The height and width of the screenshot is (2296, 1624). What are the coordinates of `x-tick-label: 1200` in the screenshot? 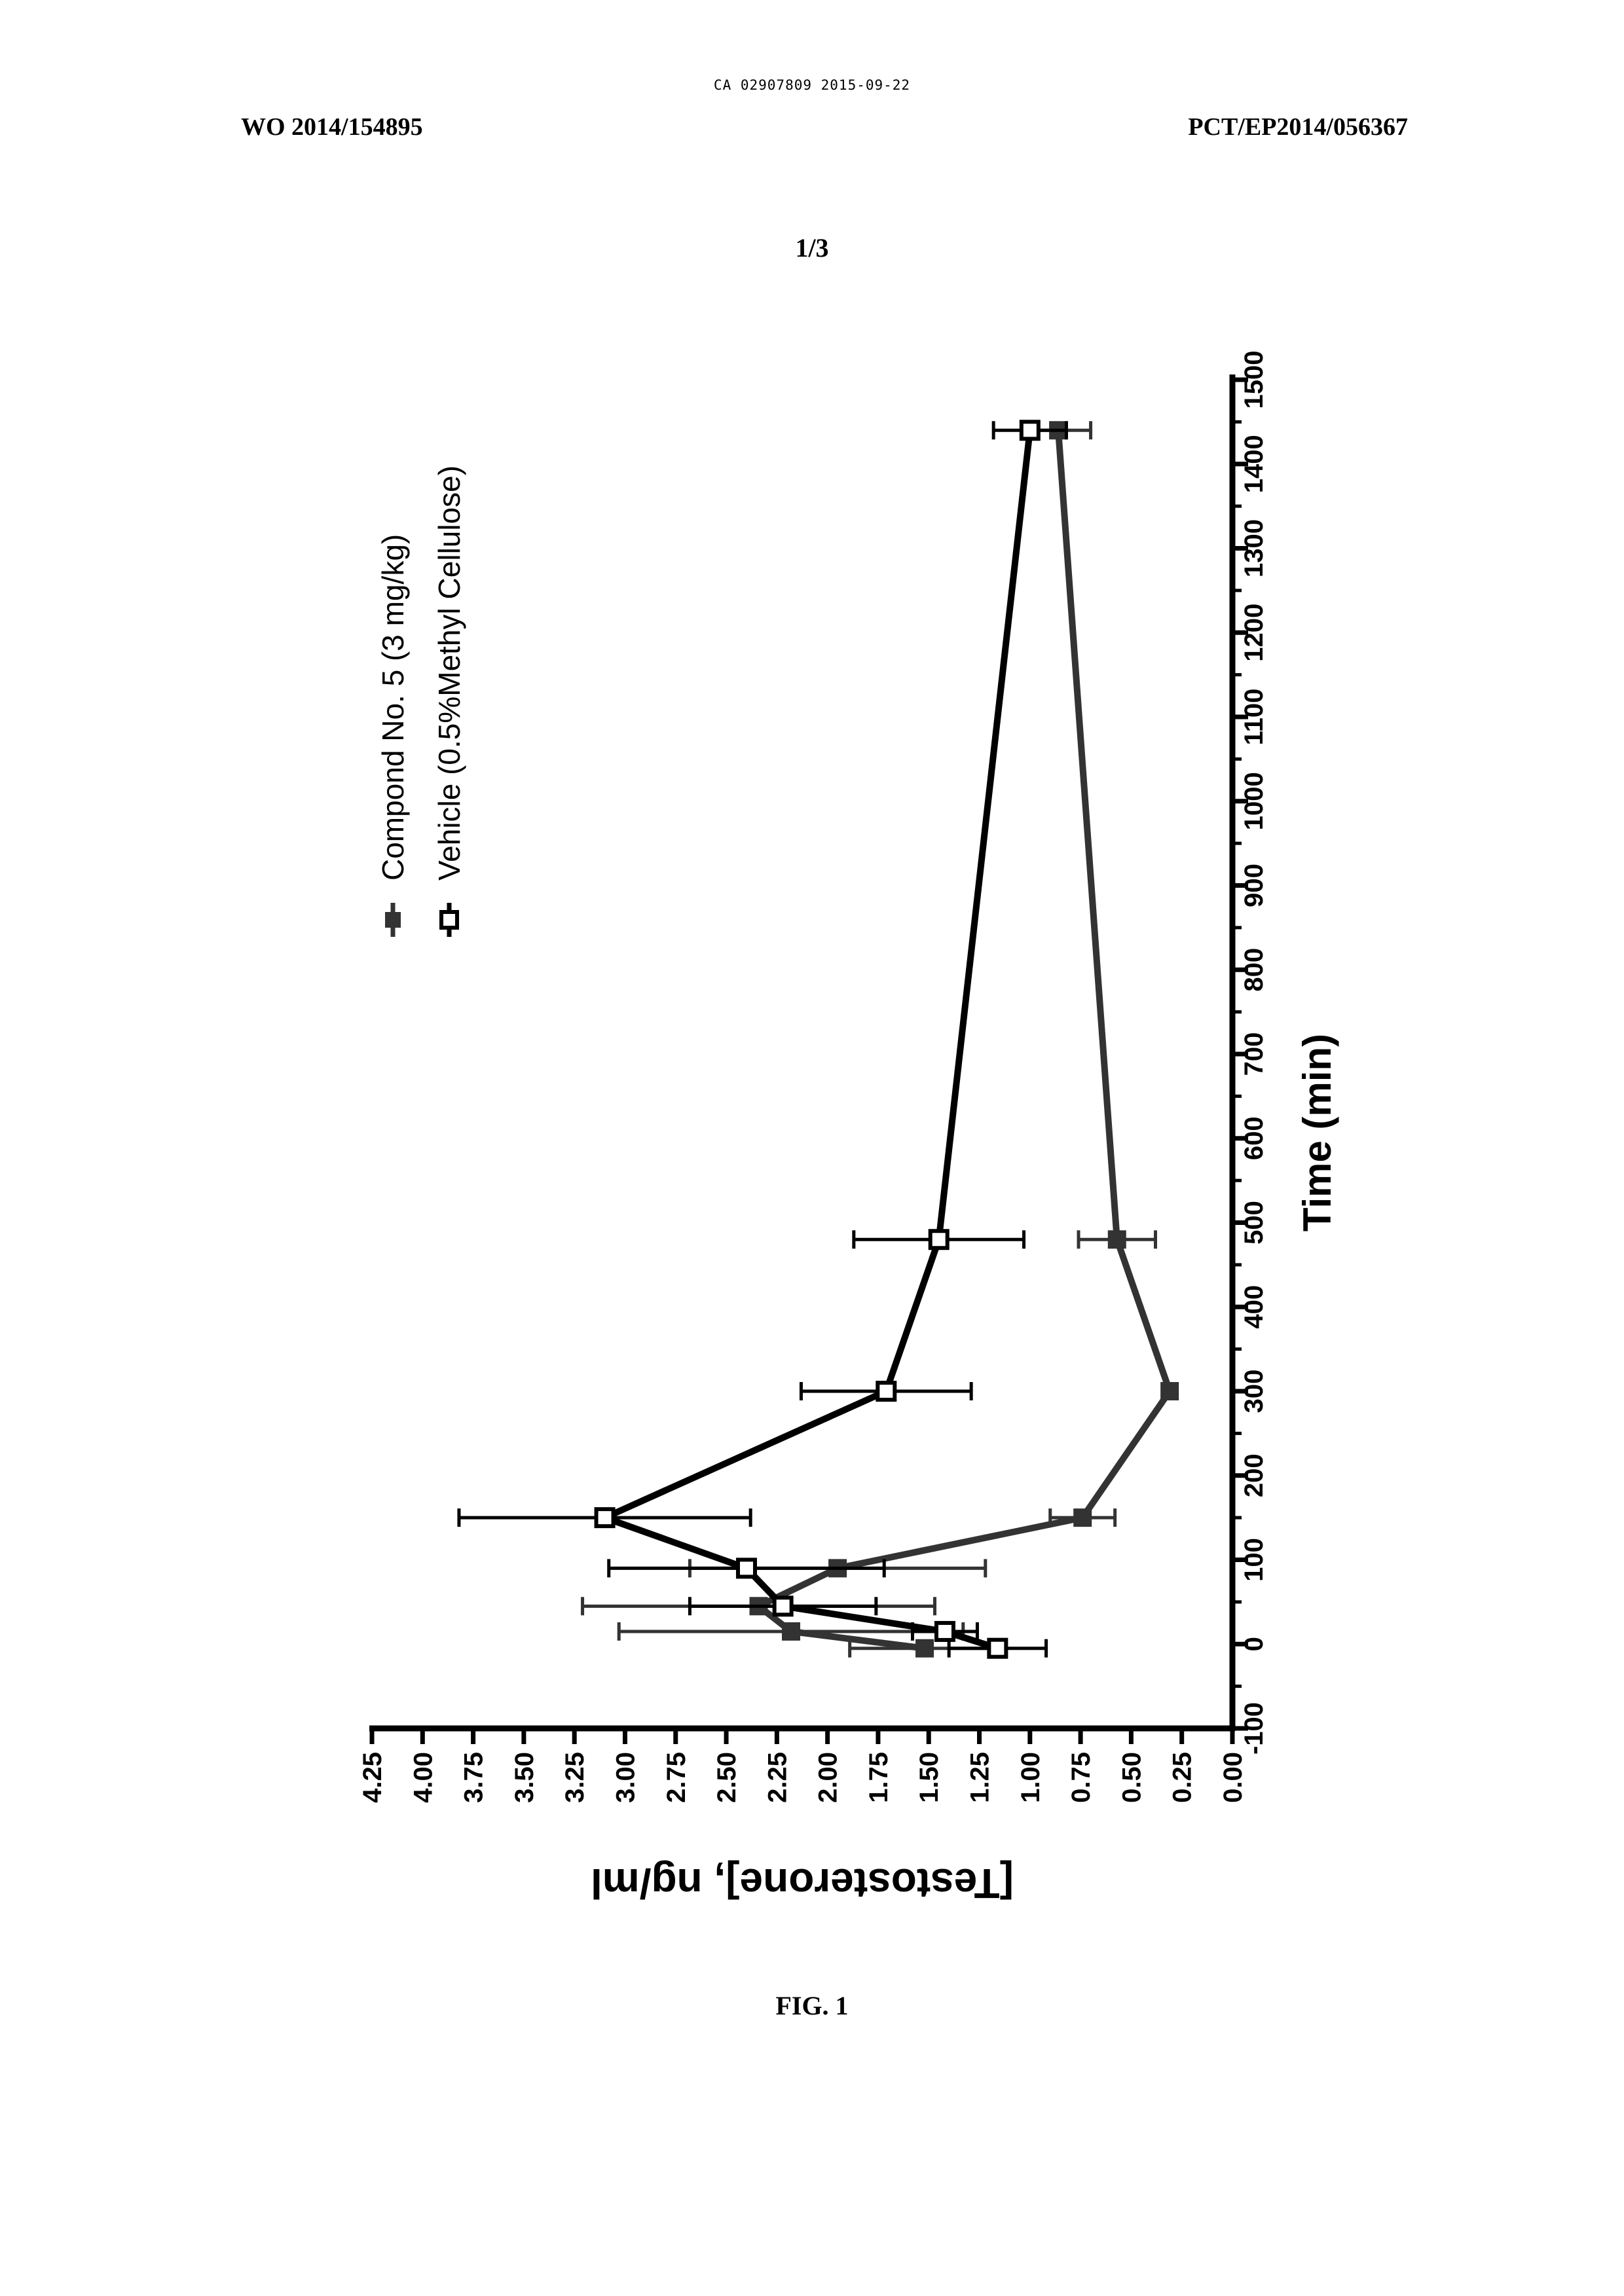 It's located at (1254, 633).